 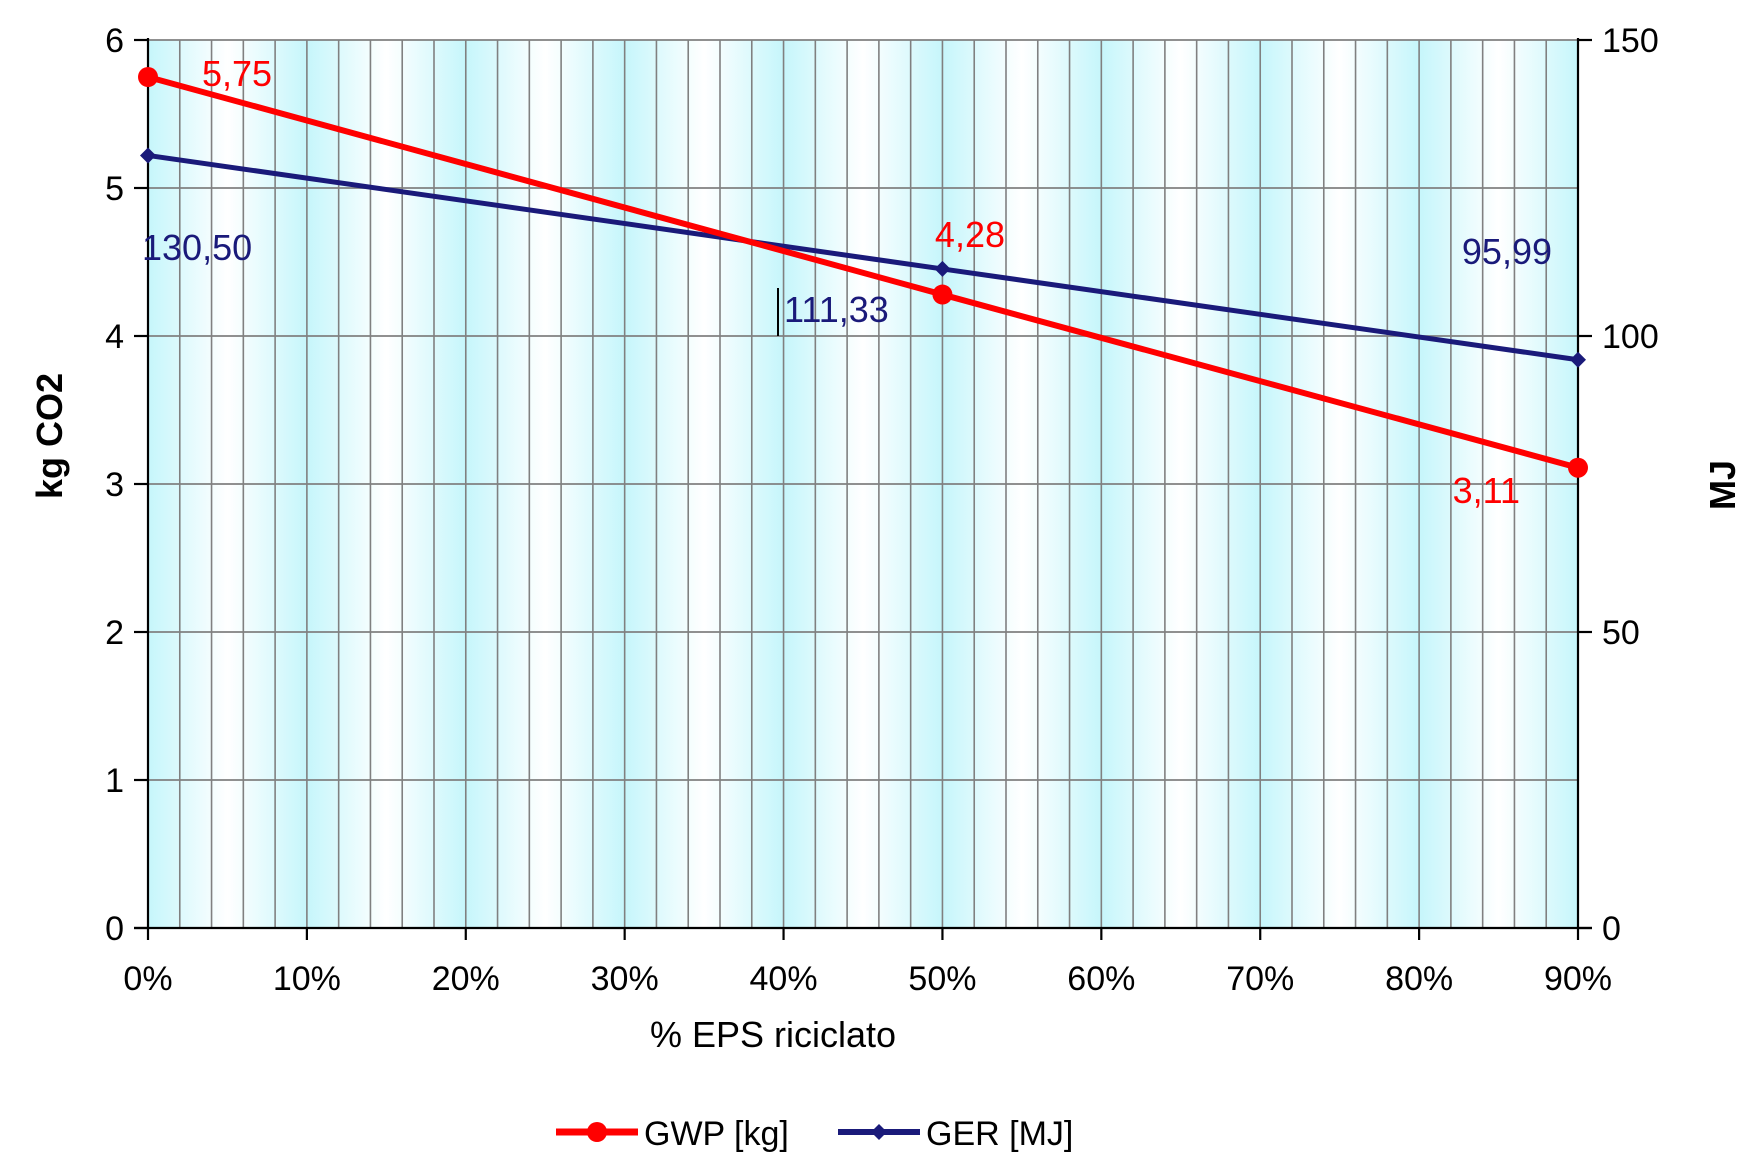 What do you see at coordinates (1101, 979) in the screenshot?
I see `x-tick-label: 60%` at bounding box center [1101, 979].